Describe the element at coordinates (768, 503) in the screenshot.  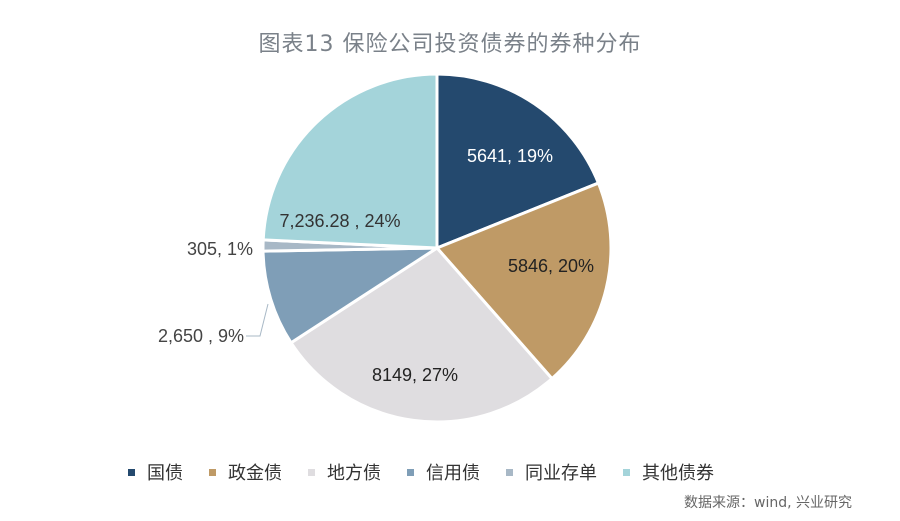
I see `source-note: 数据来源：wind, 兴业研究` at that location.